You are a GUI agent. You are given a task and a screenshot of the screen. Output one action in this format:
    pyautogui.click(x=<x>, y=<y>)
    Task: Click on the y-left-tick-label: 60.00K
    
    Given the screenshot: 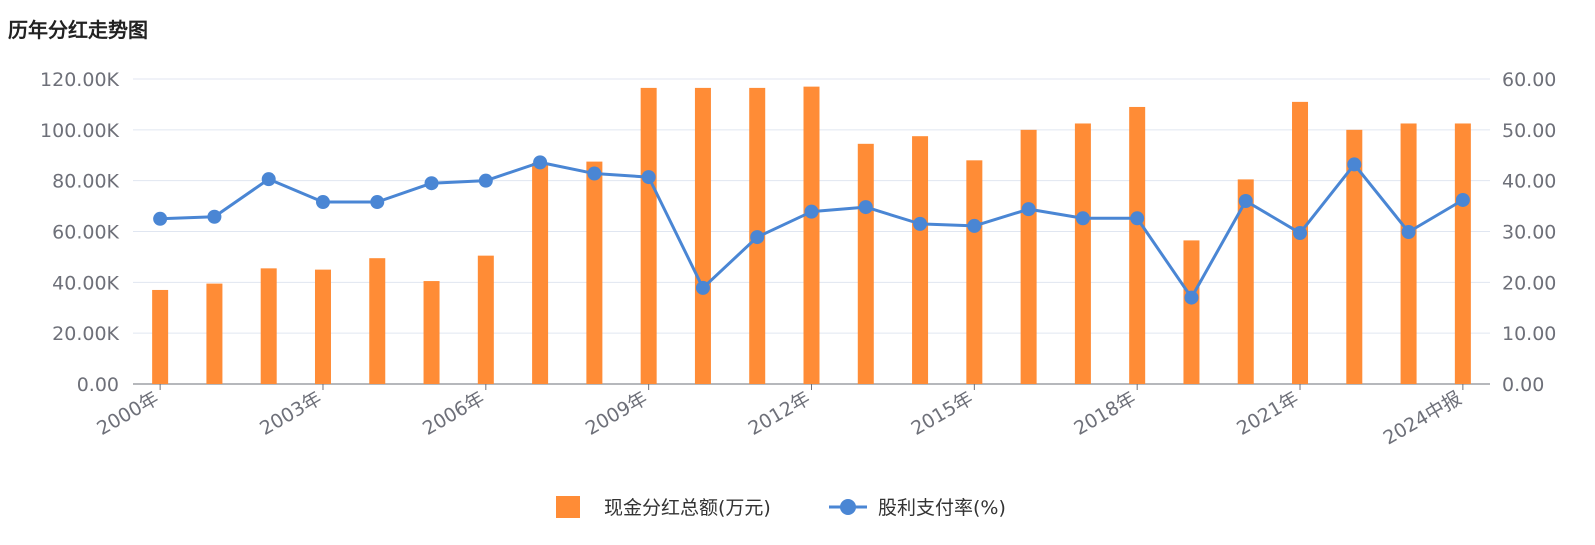 What is the action you would take?
    pyautogui.click(x=85, y=233)
    